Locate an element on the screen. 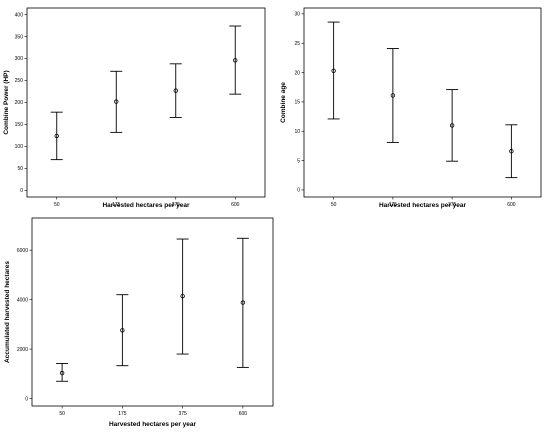 The width and height of the screenshot is (550, 432). y-tick-label: 200 is located at coordinates (19, 103).